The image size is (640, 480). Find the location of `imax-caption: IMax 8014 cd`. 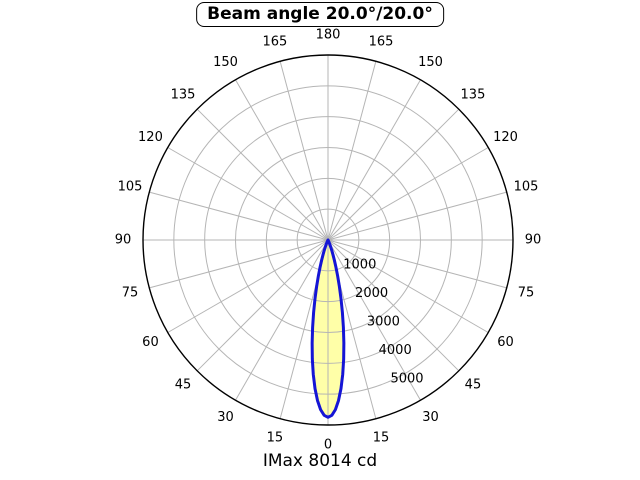

imax-caption: IMax 8014 cd is located at coordinates (320, 461).